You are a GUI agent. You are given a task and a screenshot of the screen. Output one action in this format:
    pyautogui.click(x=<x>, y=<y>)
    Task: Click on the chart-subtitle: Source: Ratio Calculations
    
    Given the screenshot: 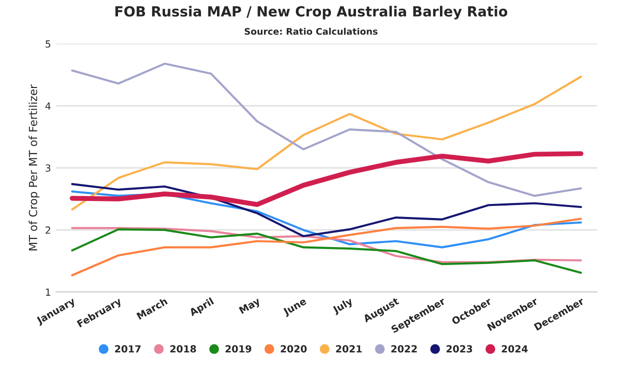 What is the action you would take?
    pyautogui.click(x=311, y=31)
    